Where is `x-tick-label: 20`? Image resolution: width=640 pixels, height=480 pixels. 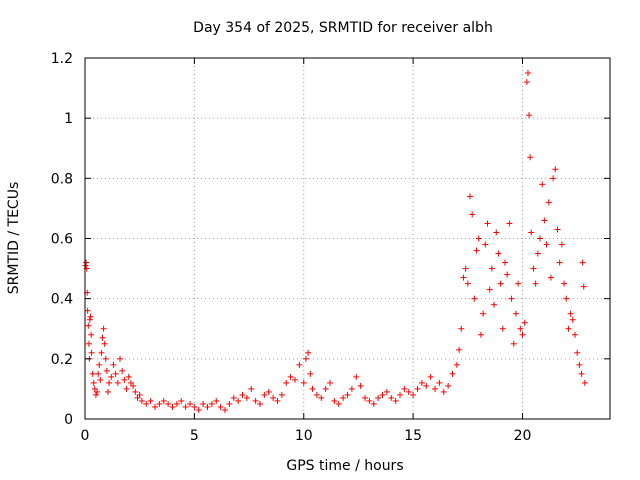 x-tick-label: 20 is located at coordinates (523, 436).